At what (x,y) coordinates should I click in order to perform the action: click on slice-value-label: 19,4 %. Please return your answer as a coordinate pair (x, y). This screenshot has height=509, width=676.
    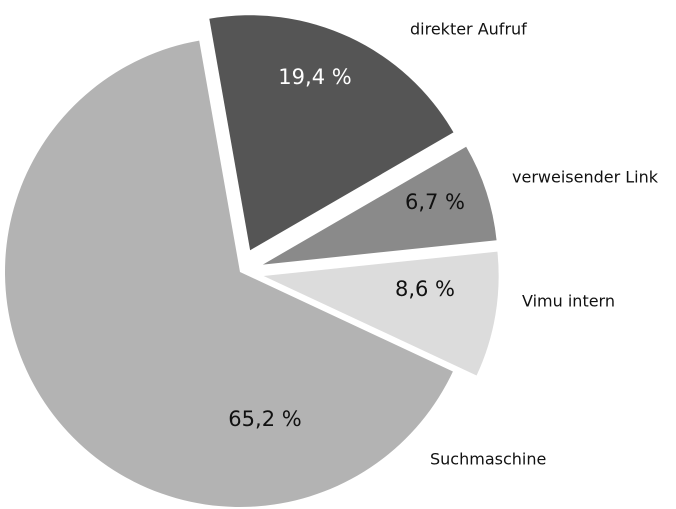
    Looking at the image, I should click on (314, 77).